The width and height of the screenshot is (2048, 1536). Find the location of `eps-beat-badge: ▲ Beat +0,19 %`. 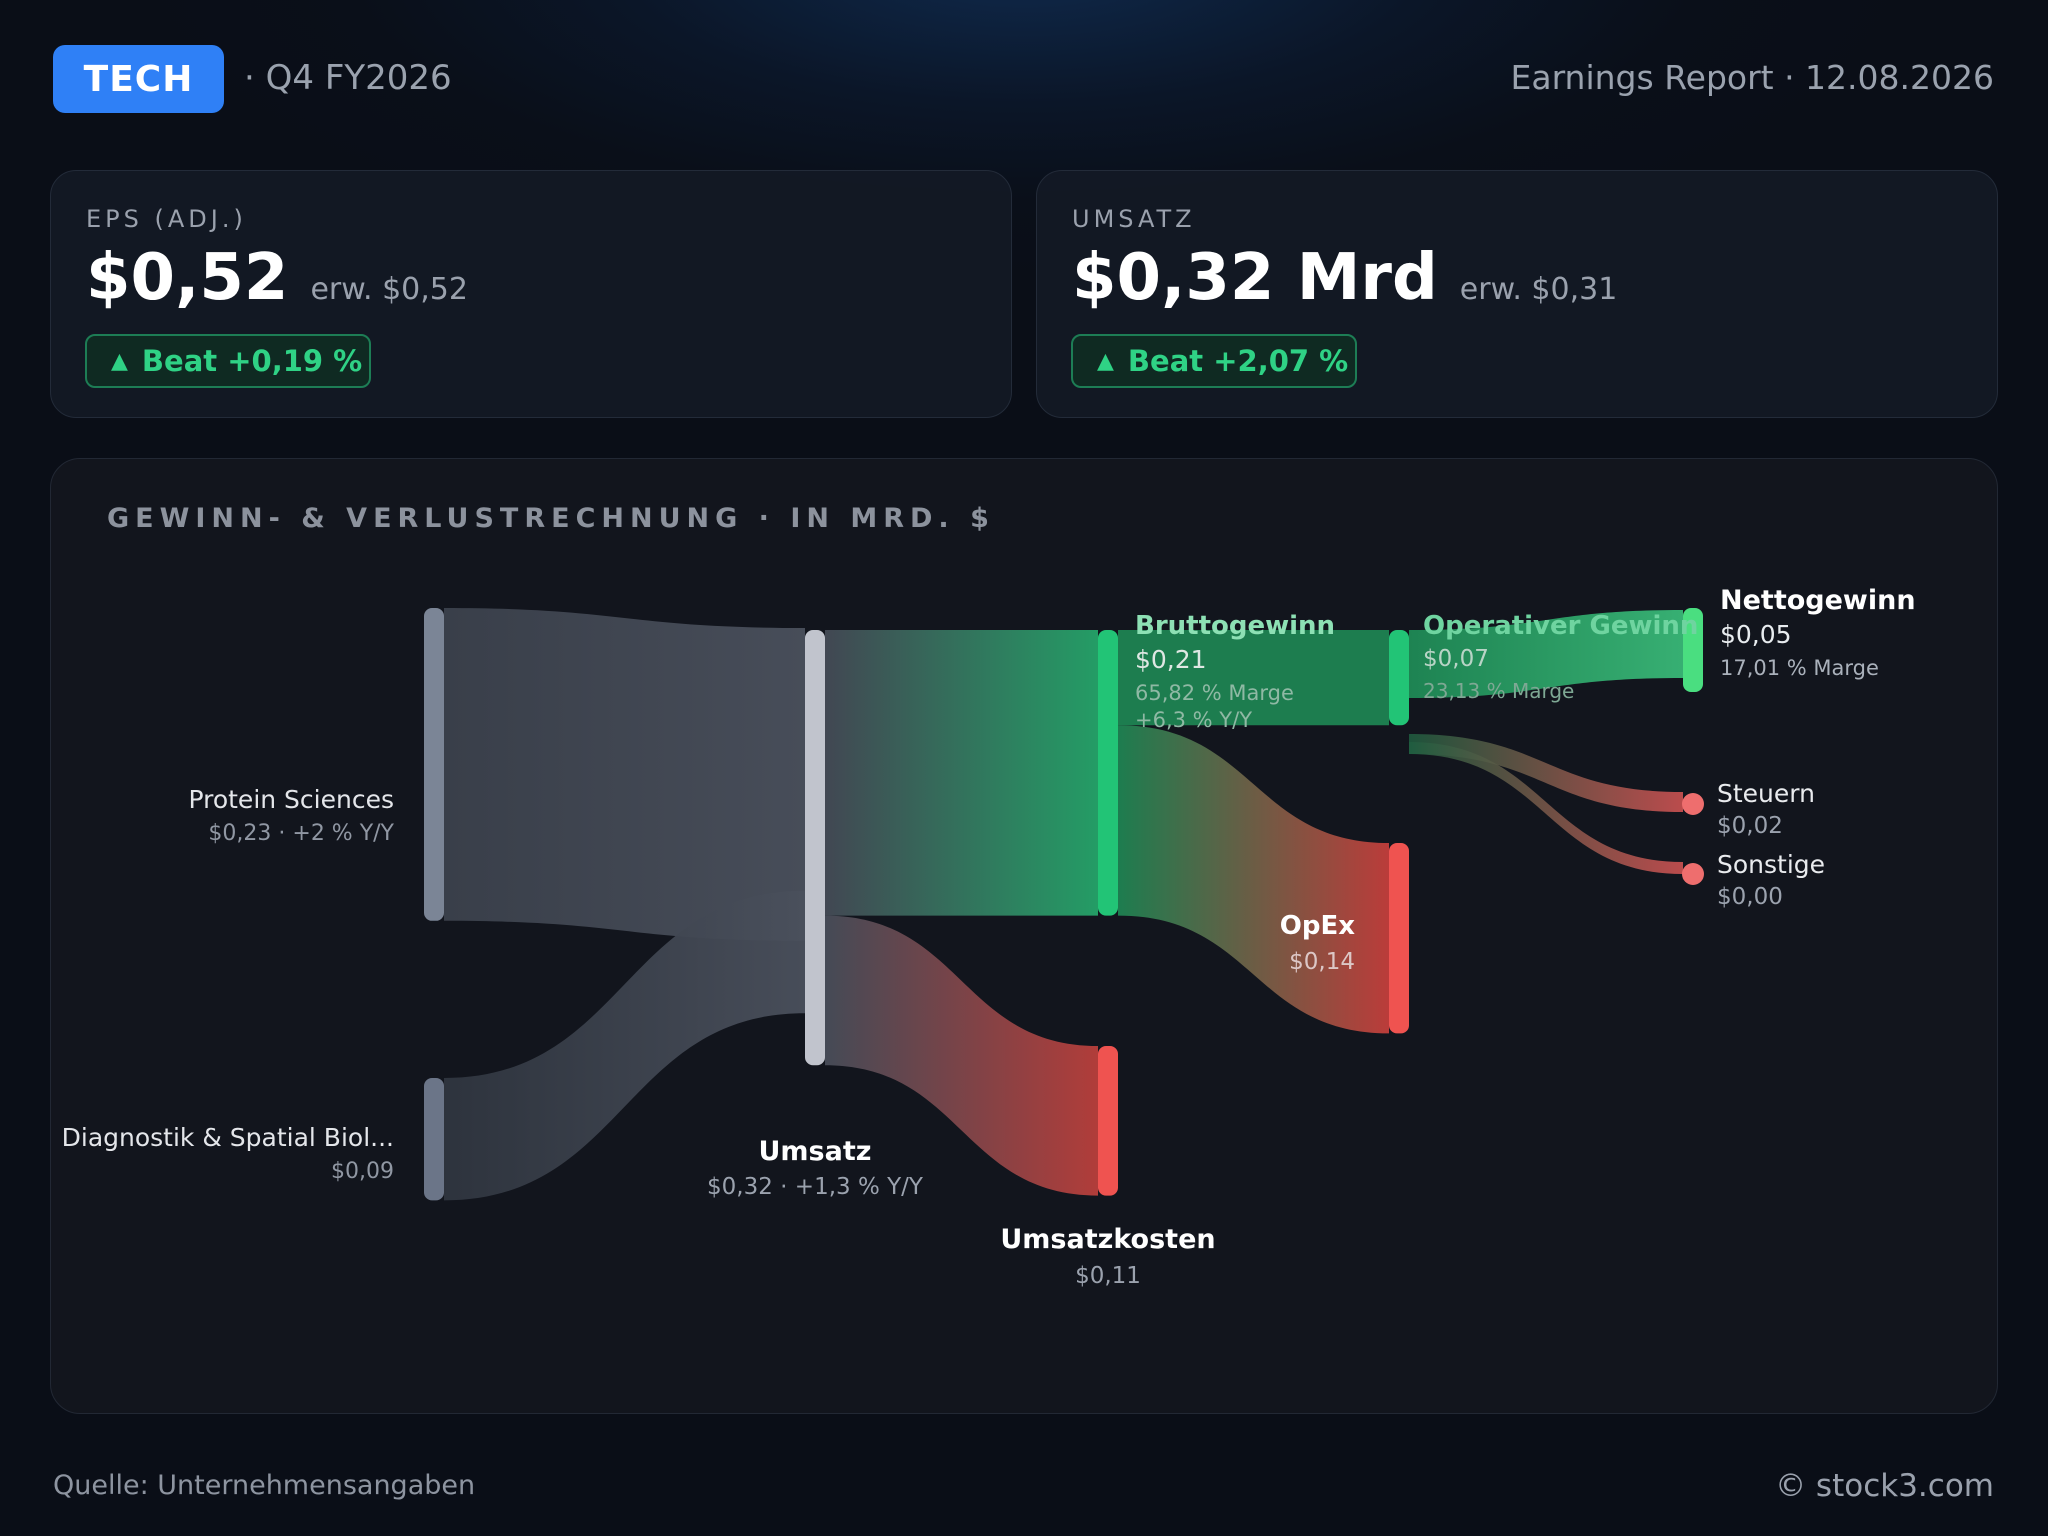

eps-beat-badge: ▲ Beat +0,19 % is located at coordinates (228, 361).